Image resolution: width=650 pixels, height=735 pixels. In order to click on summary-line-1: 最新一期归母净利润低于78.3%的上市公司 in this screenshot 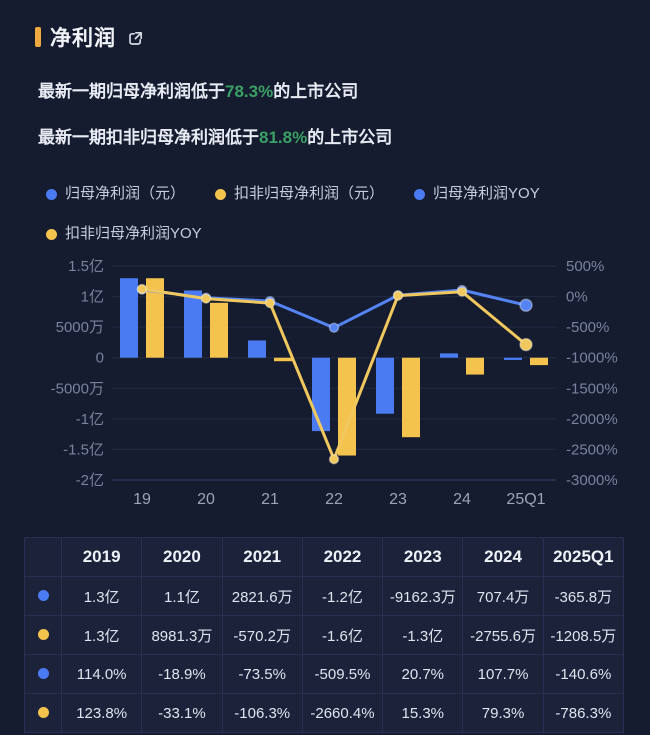, I will do `click(344, 92)`.